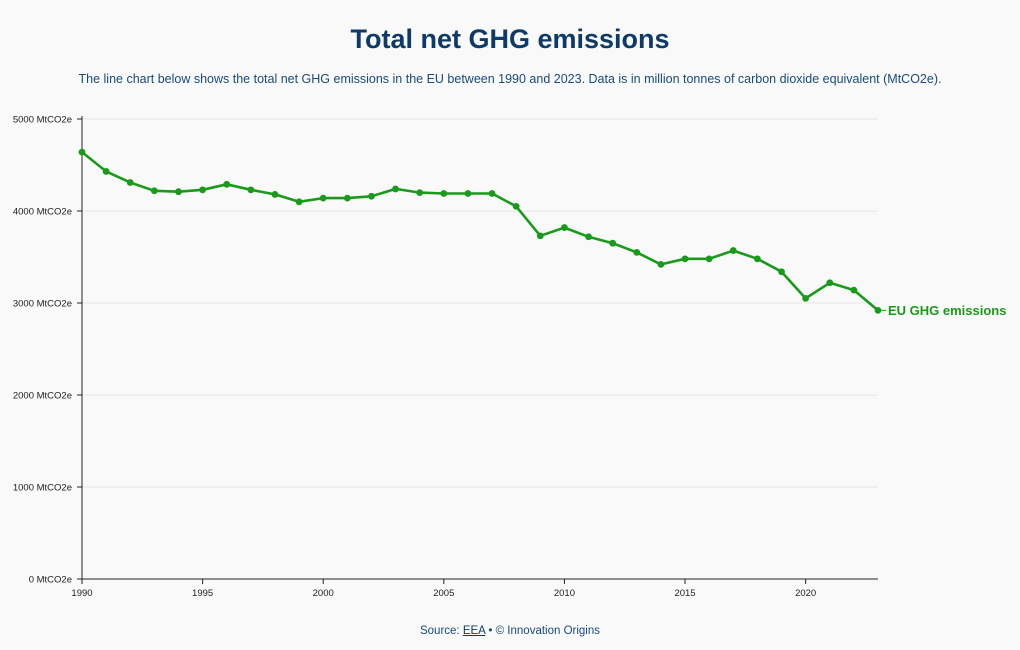  Describe the element at coordinates (42, 304) in the screenshot. I see `y-tick-label: 3000 MtCO2e` at that location.